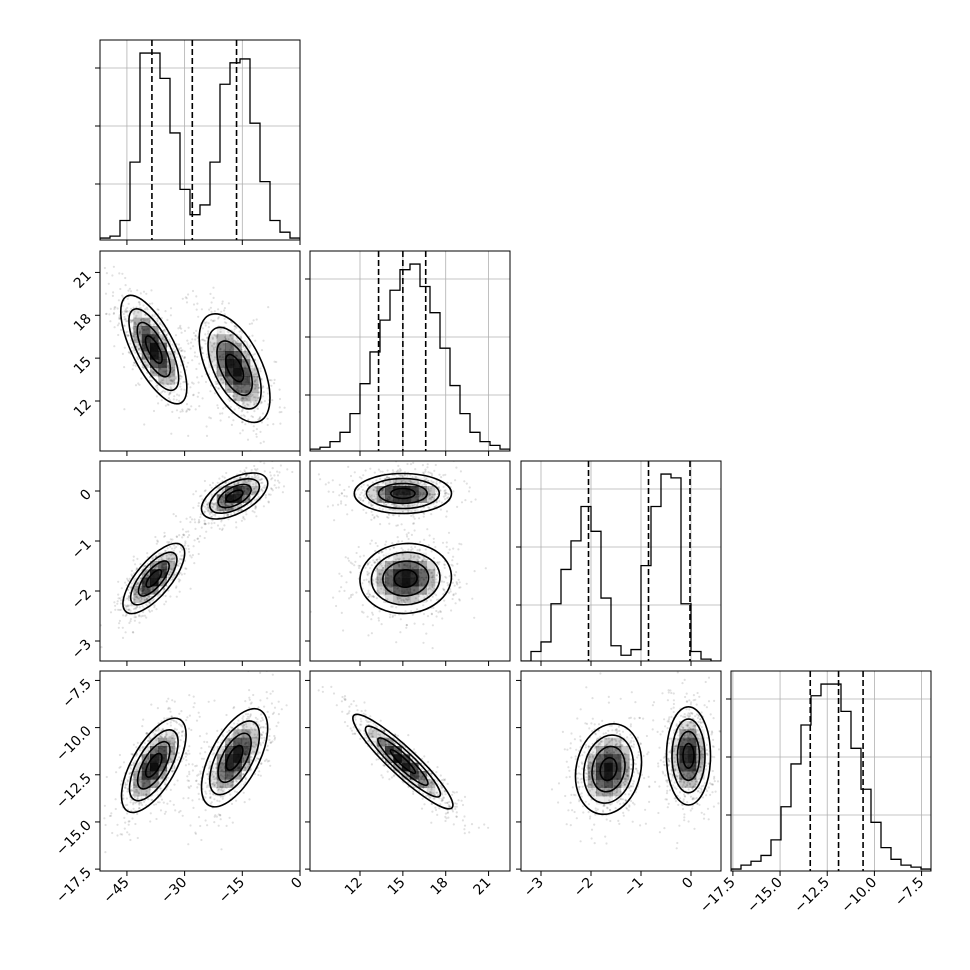 This screenshot has height=970, width=970. I want to click on scatter-points, so click(201, 358).